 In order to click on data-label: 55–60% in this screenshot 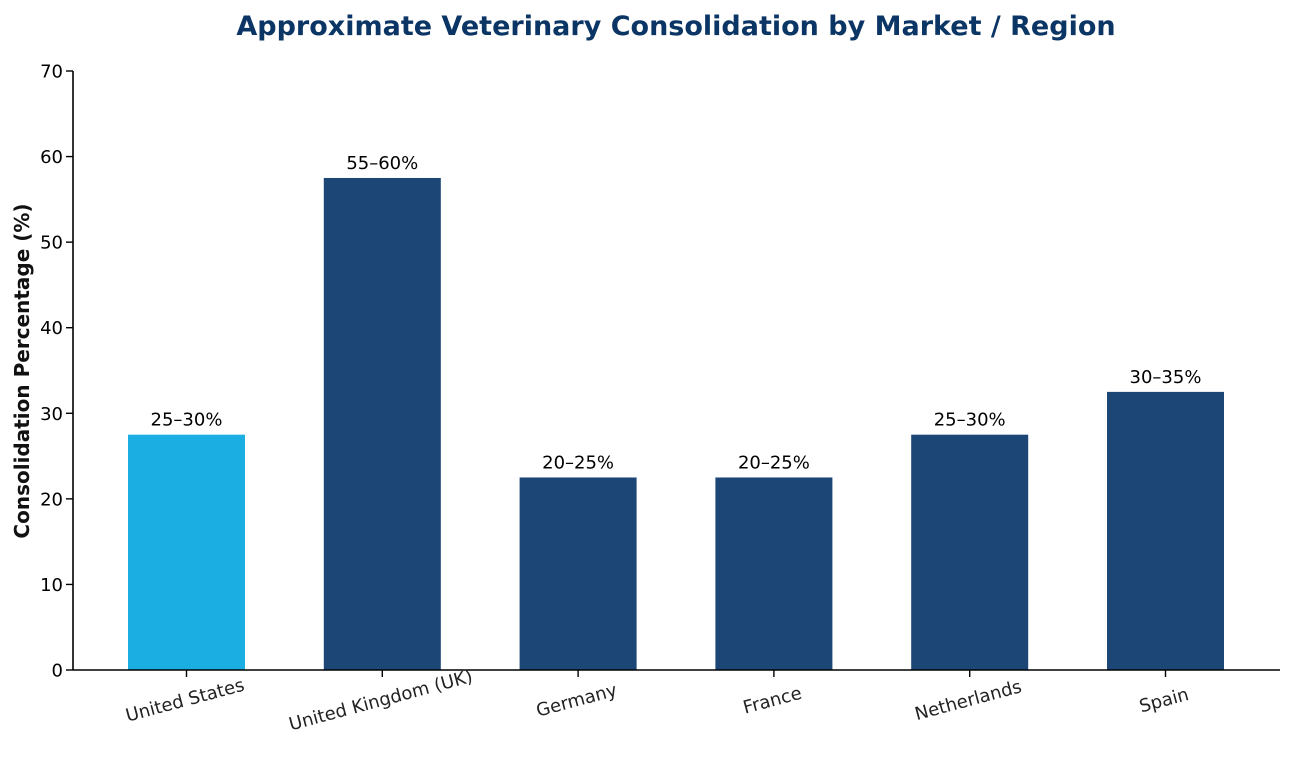, I will do `click(382, 163)`.